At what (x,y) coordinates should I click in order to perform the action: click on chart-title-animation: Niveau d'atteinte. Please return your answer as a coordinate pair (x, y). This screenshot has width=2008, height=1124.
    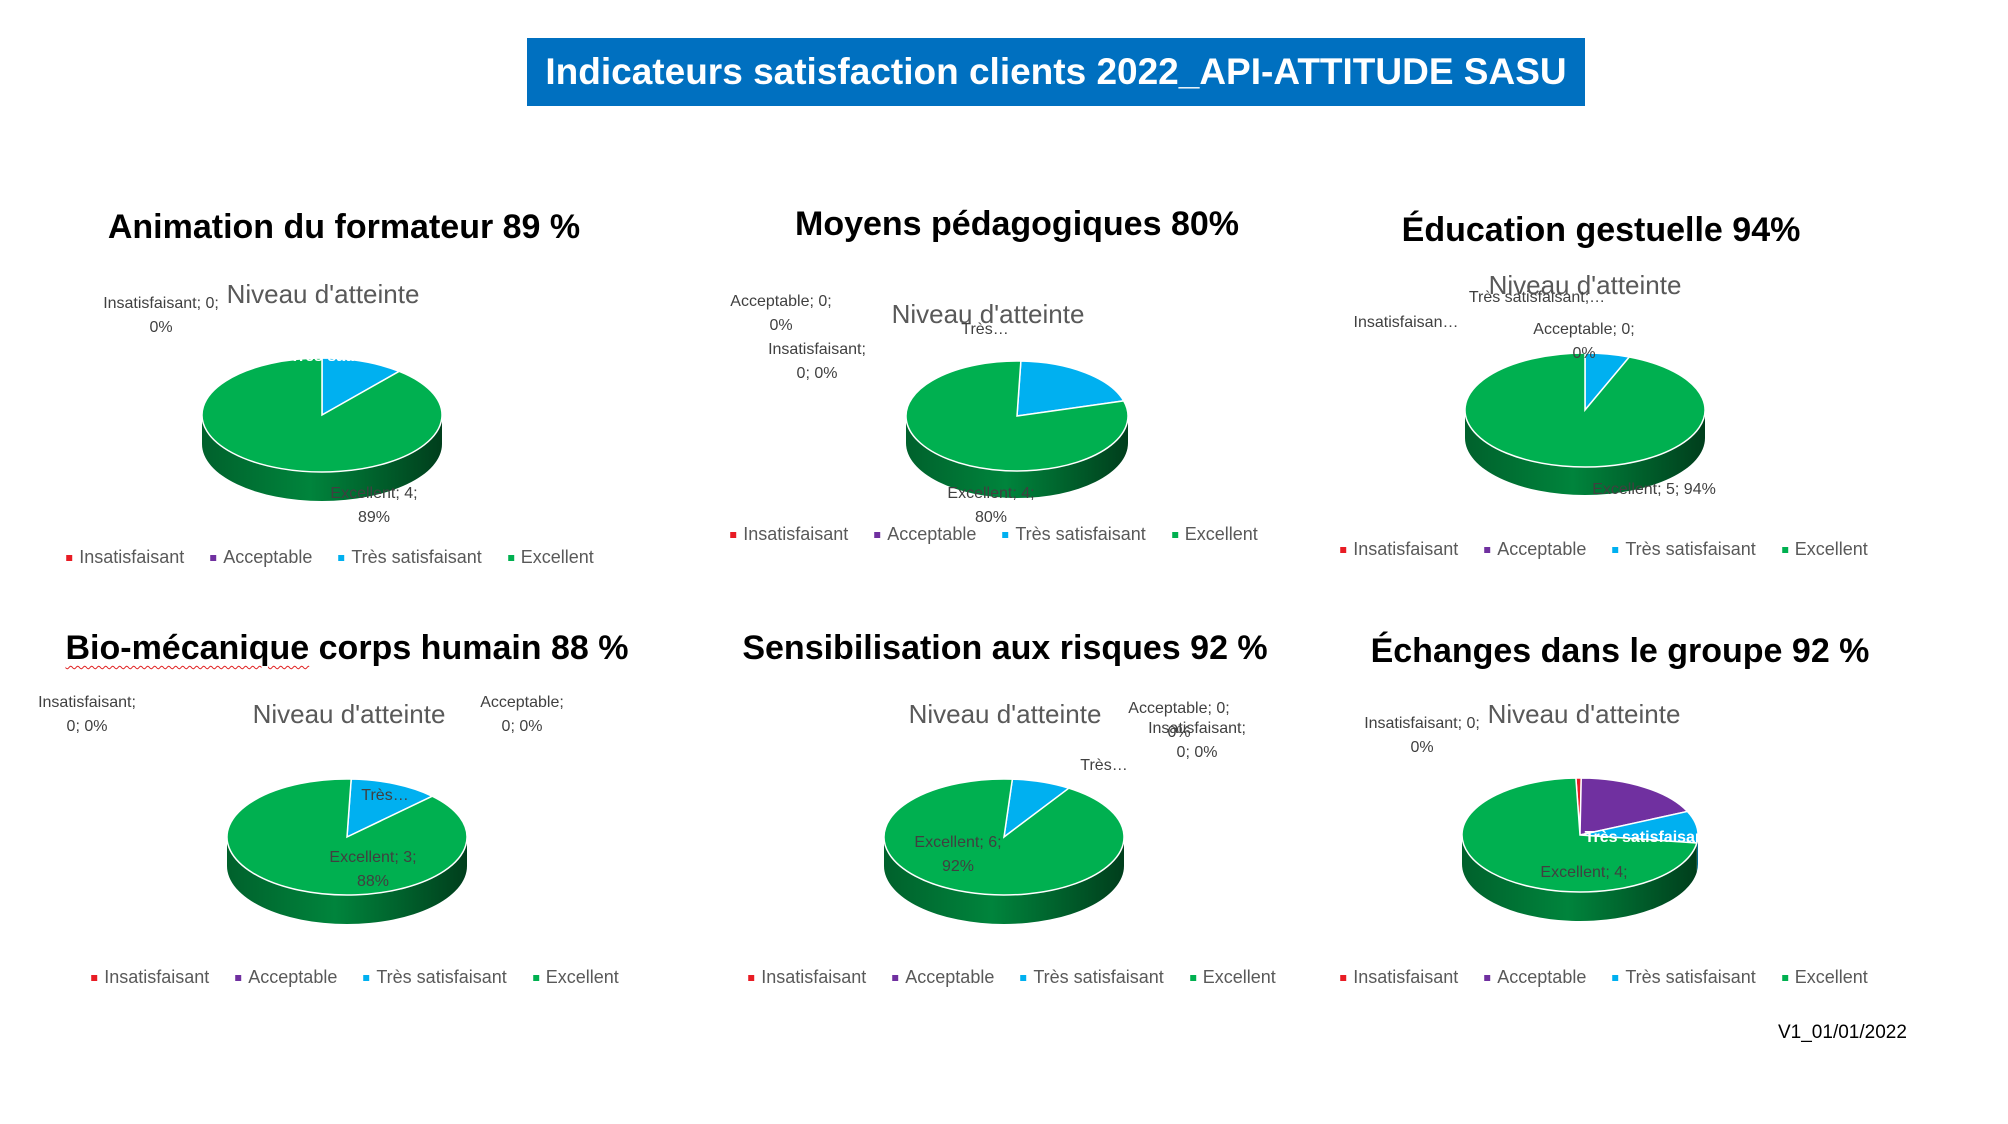
    Looking at the image, I should click on (323, 294).